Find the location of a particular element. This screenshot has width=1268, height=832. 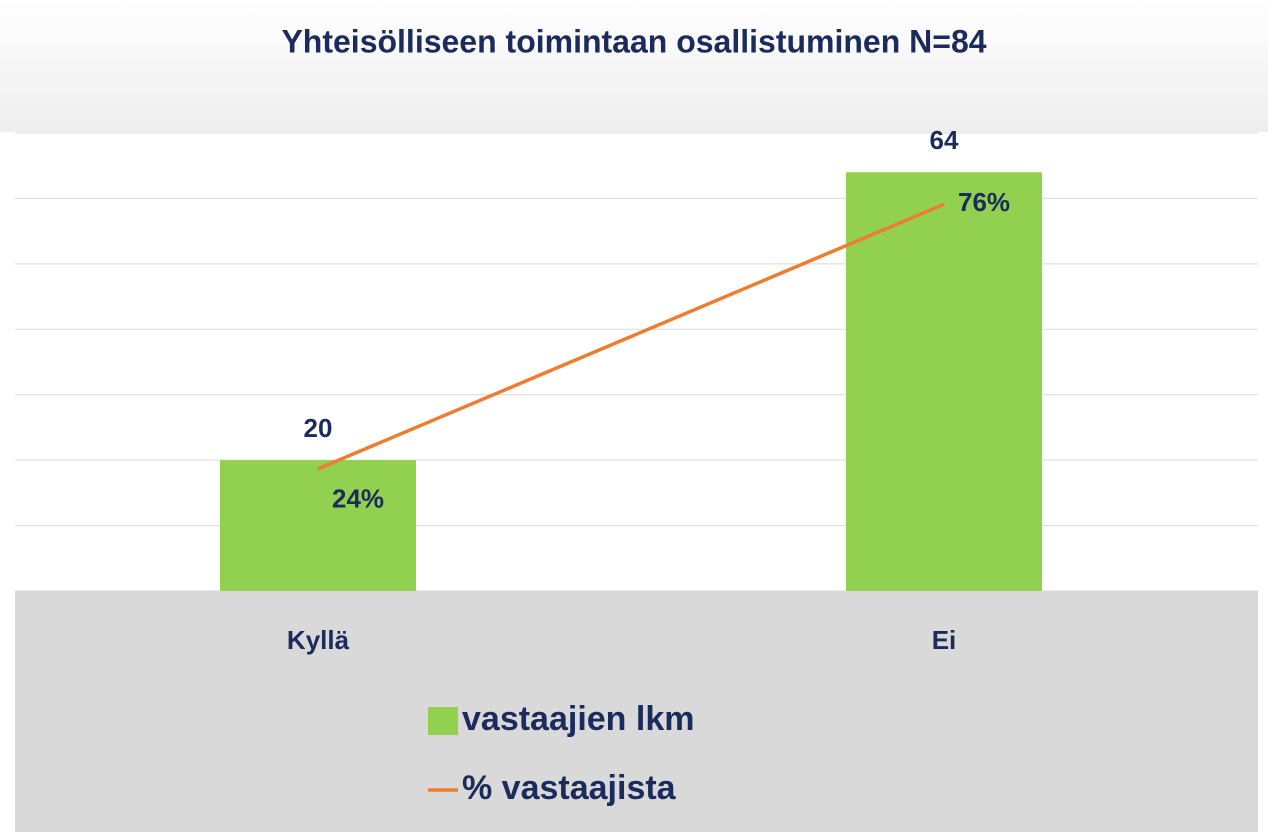

legend-swatch is located at coordinates (443, 721).